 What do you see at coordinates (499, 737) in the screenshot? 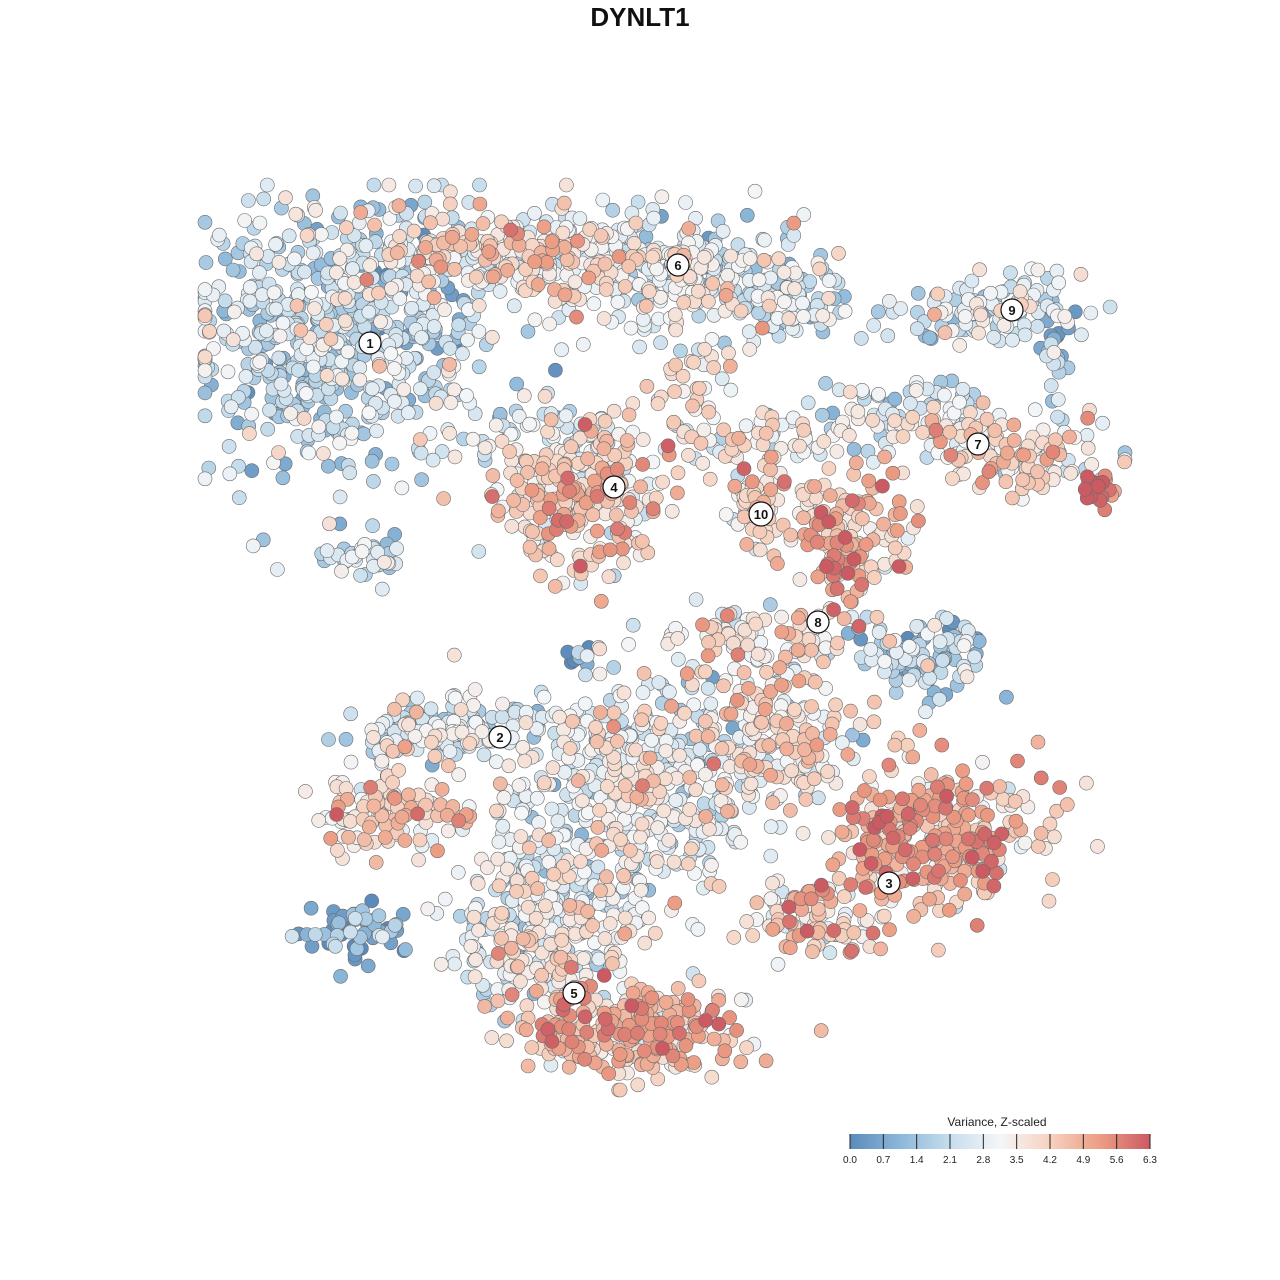
I see `cluster-label-text: 2` at bounding box center [499, 737].